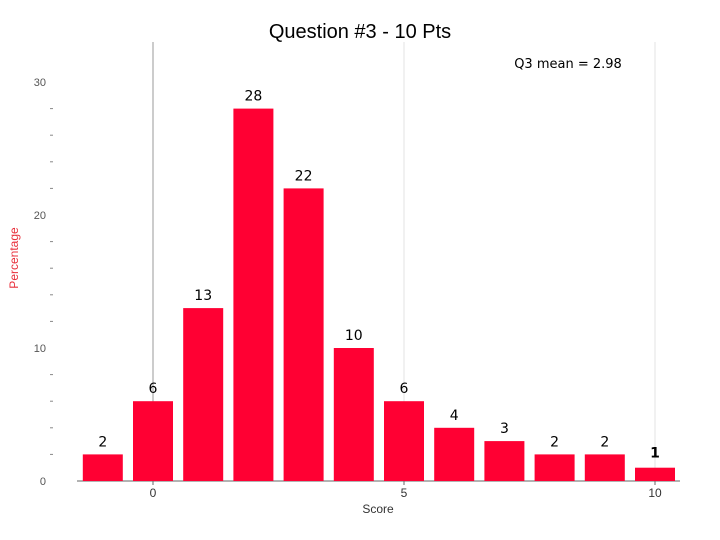 Image resolution: width=720 pixels, height=540 pixels. I want to click on x-ticks: 0 5 10, so click(406, 490).